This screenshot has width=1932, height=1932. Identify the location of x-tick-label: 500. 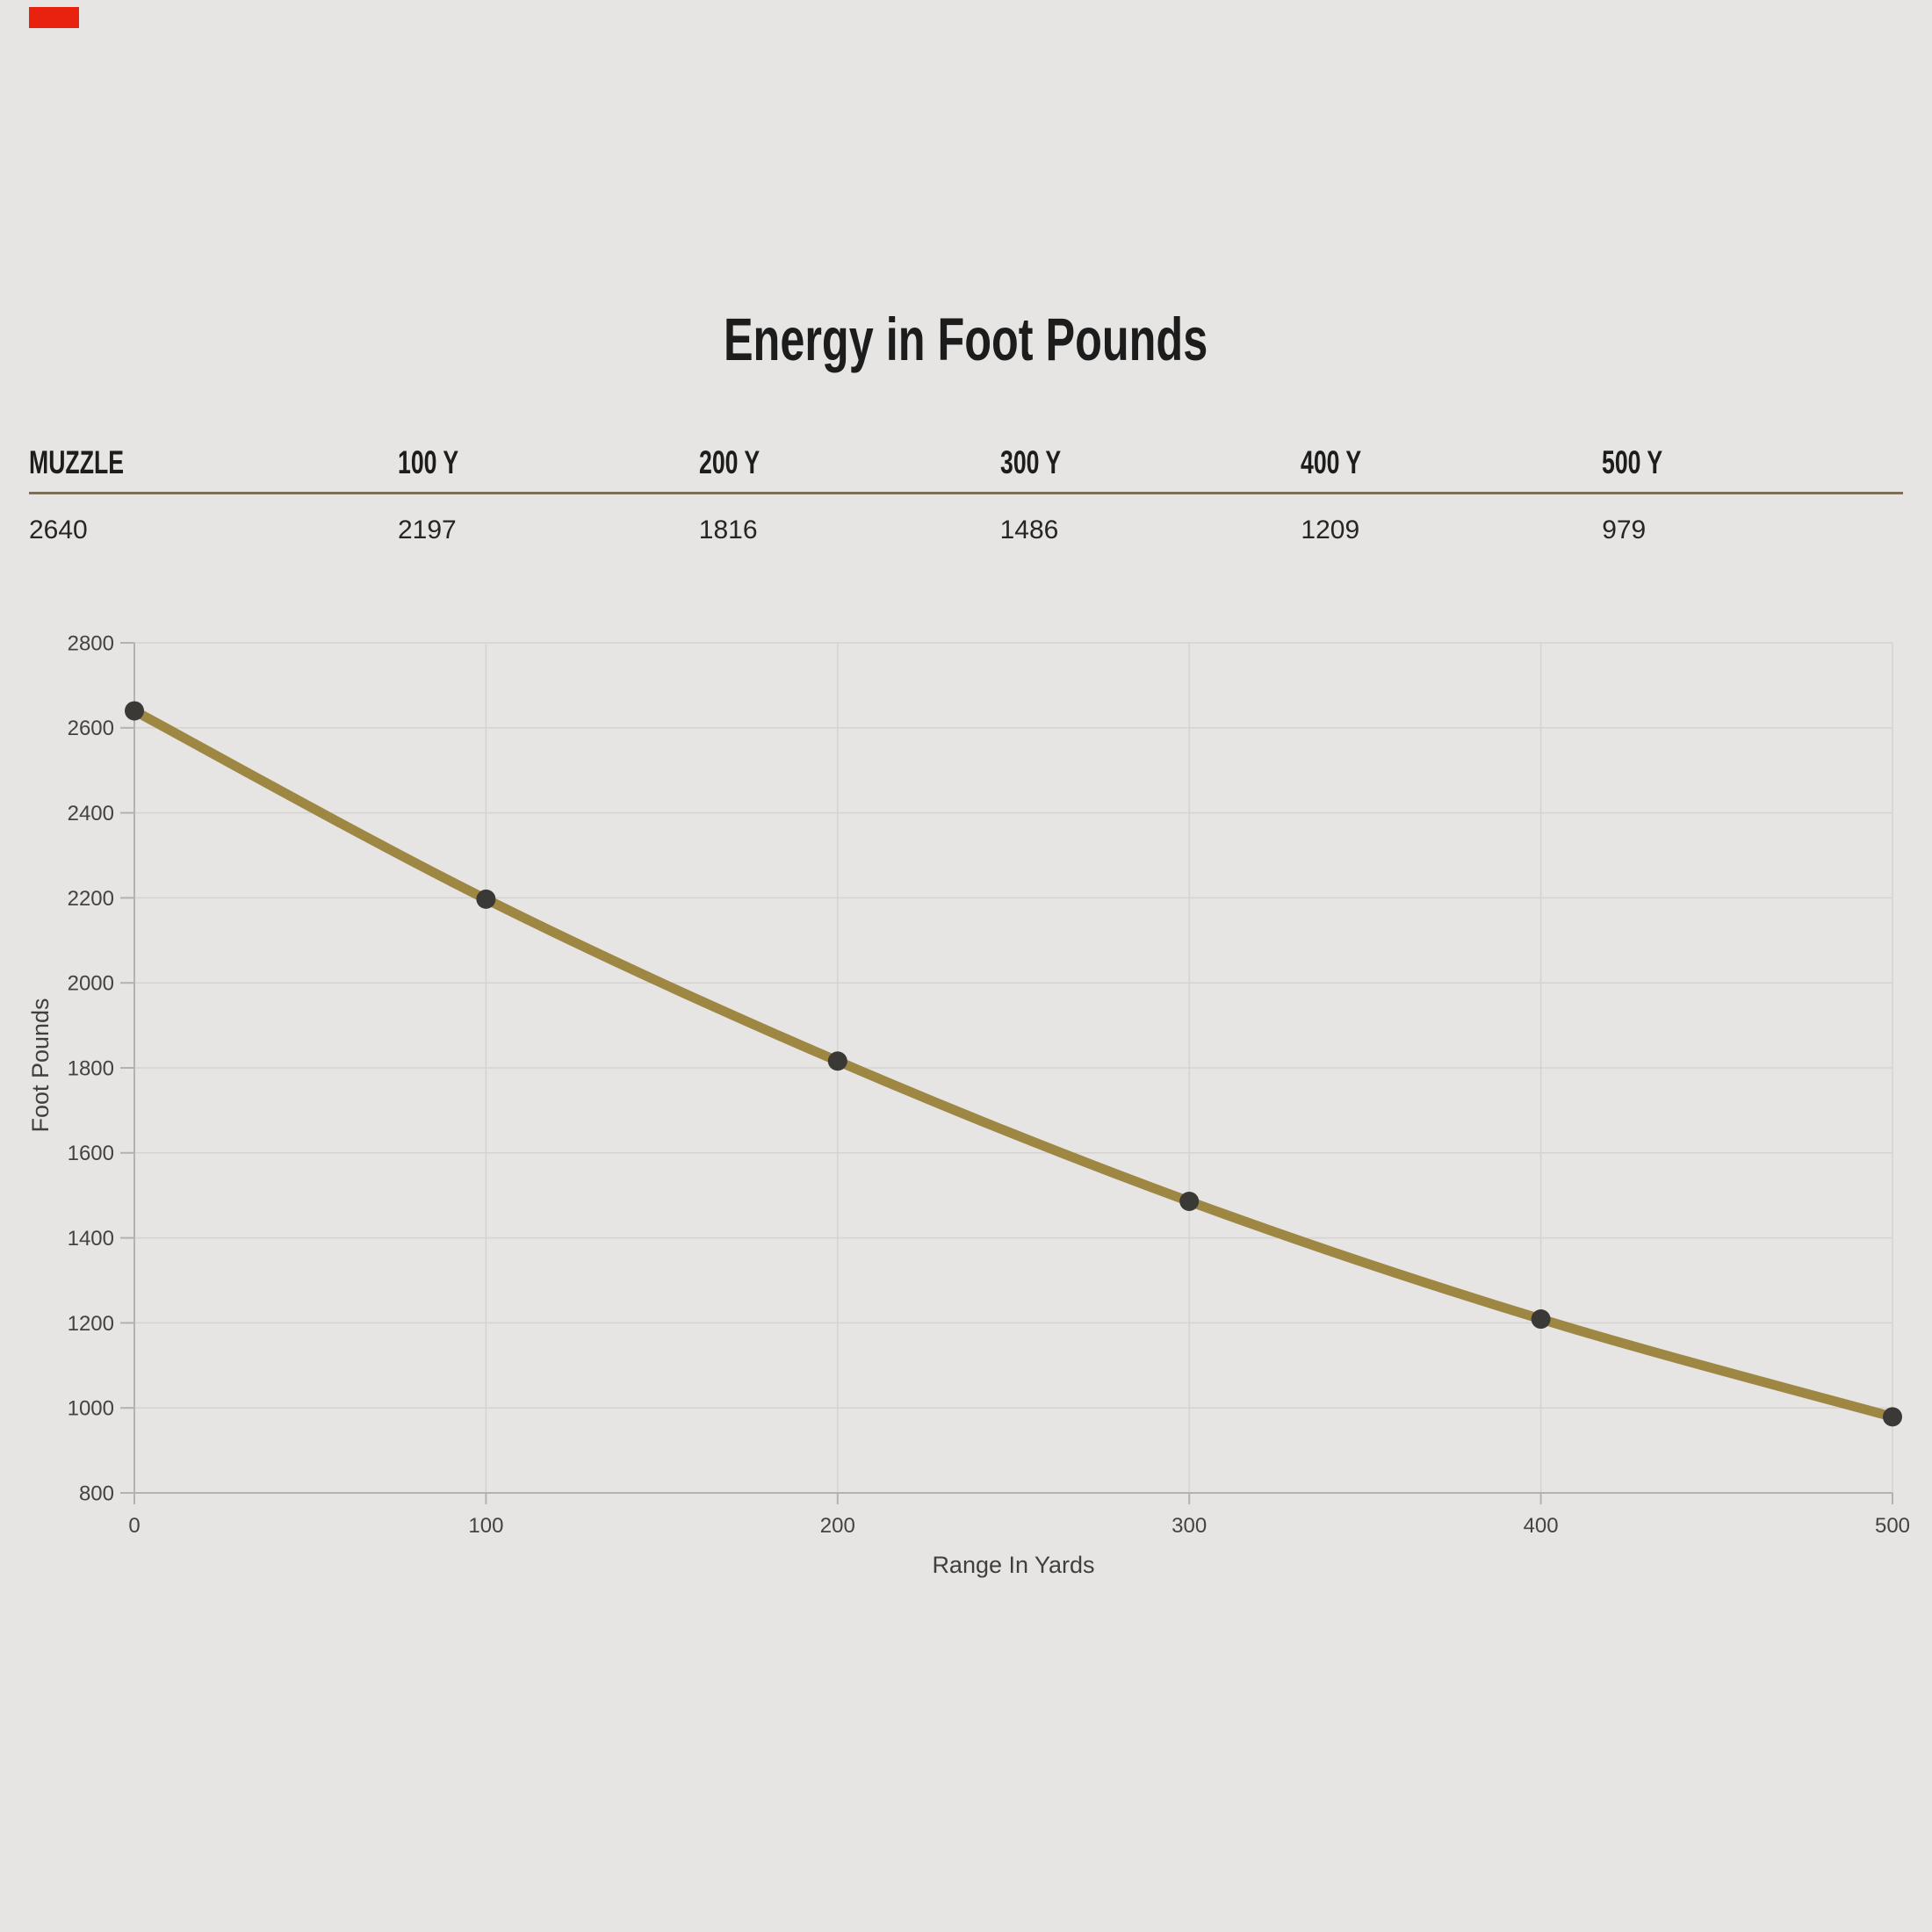
(1892, 1526).